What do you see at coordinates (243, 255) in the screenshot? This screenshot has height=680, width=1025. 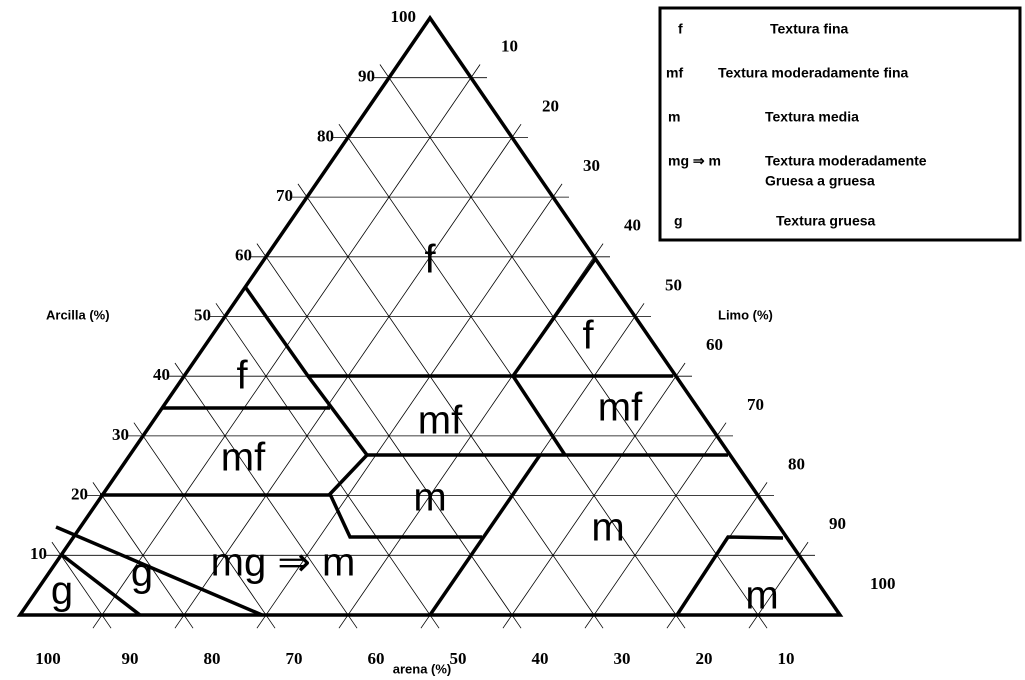 I see `clay-tick-label: 60` at bounding box center [243, 255].